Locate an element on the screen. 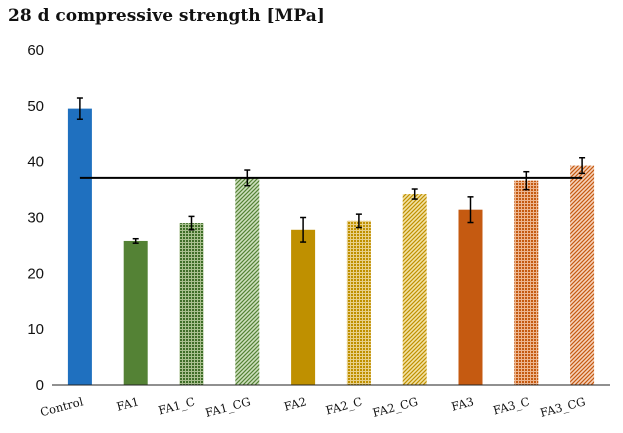 The width and height of the screenshot is (623, 433). x-category-label: FA3_C is located at coordinates (512, 405).